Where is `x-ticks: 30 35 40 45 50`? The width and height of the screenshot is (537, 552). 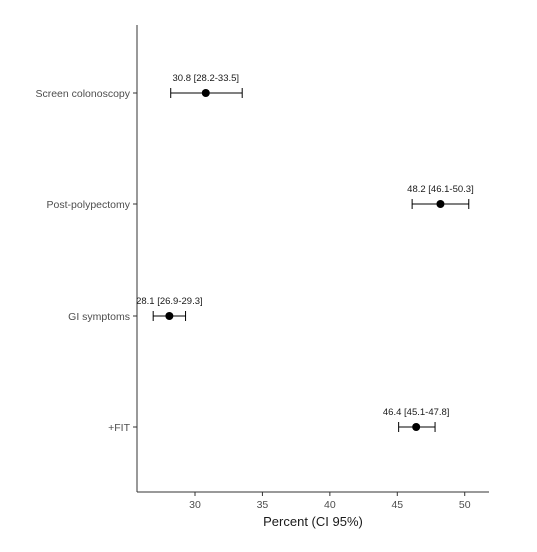 x-ticks: 30 35 40 45 50 is located at coordinates (330, 501).